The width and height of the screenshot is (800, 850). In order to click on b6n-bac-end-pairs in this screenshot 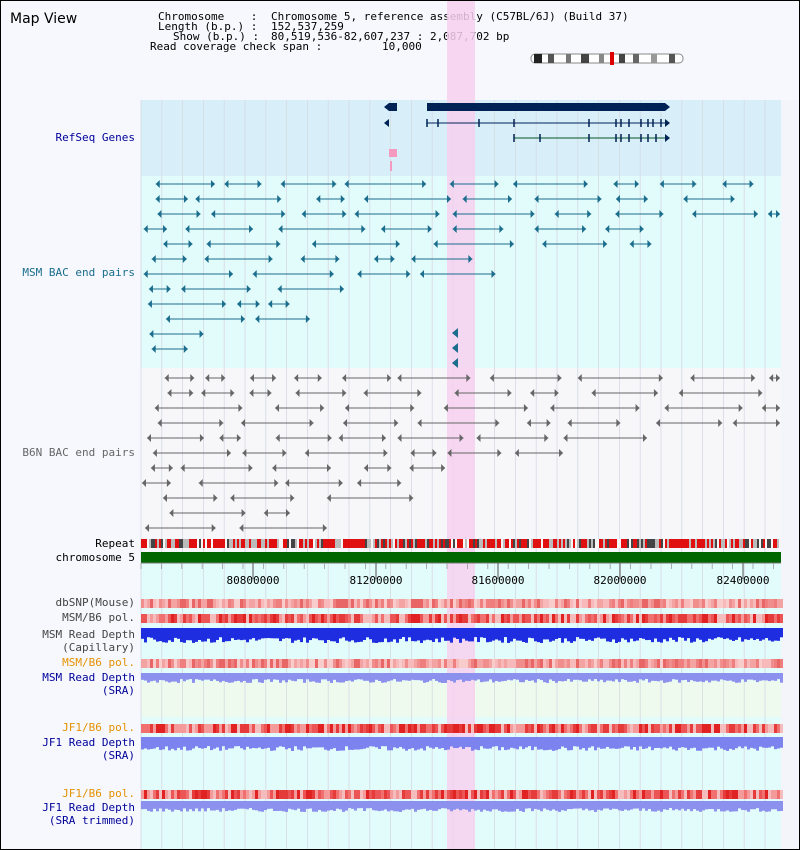, I will do `click(460, 453)`.